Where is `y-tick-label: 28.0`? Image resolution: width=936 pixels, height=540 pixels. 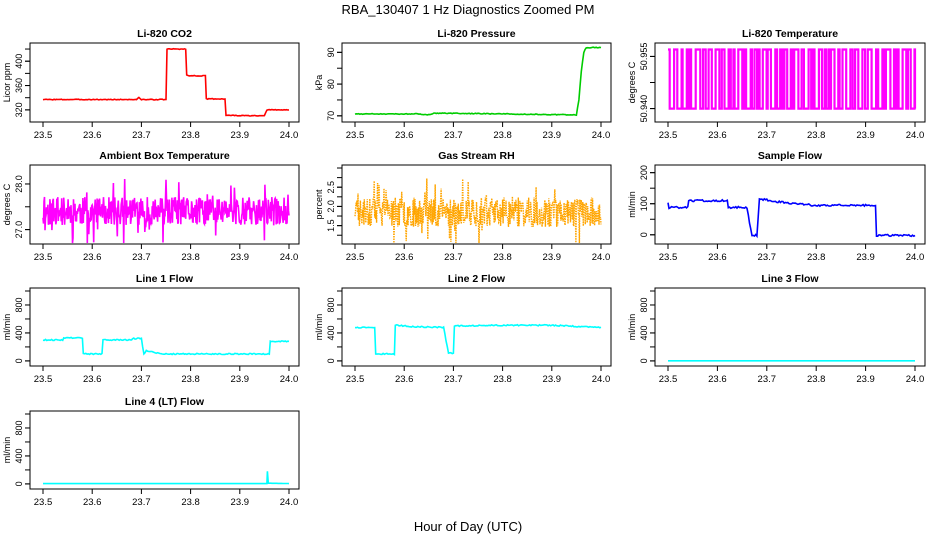
y-tick-label: 28.0 is located at coordinates (19, 184).